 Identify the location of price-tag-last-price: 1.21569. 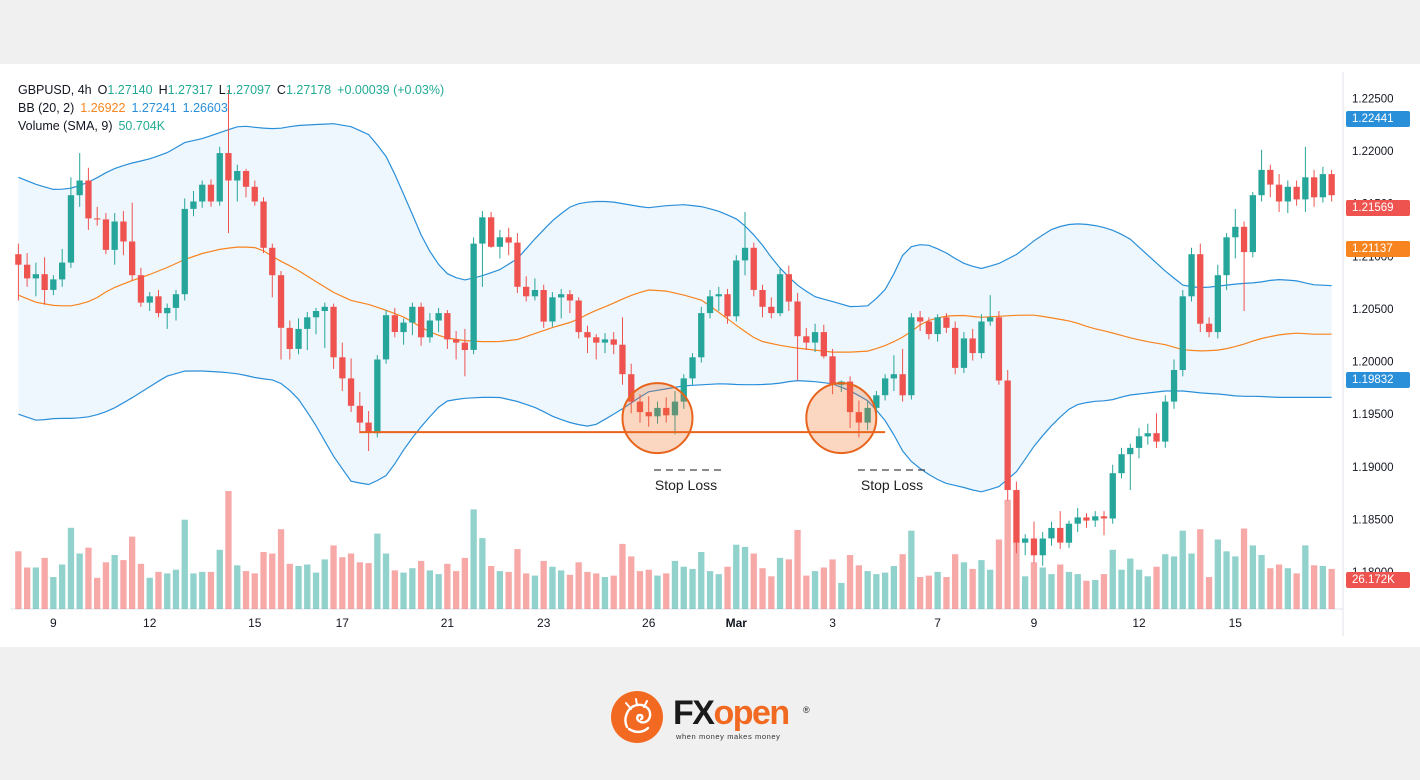
(1378, 208).